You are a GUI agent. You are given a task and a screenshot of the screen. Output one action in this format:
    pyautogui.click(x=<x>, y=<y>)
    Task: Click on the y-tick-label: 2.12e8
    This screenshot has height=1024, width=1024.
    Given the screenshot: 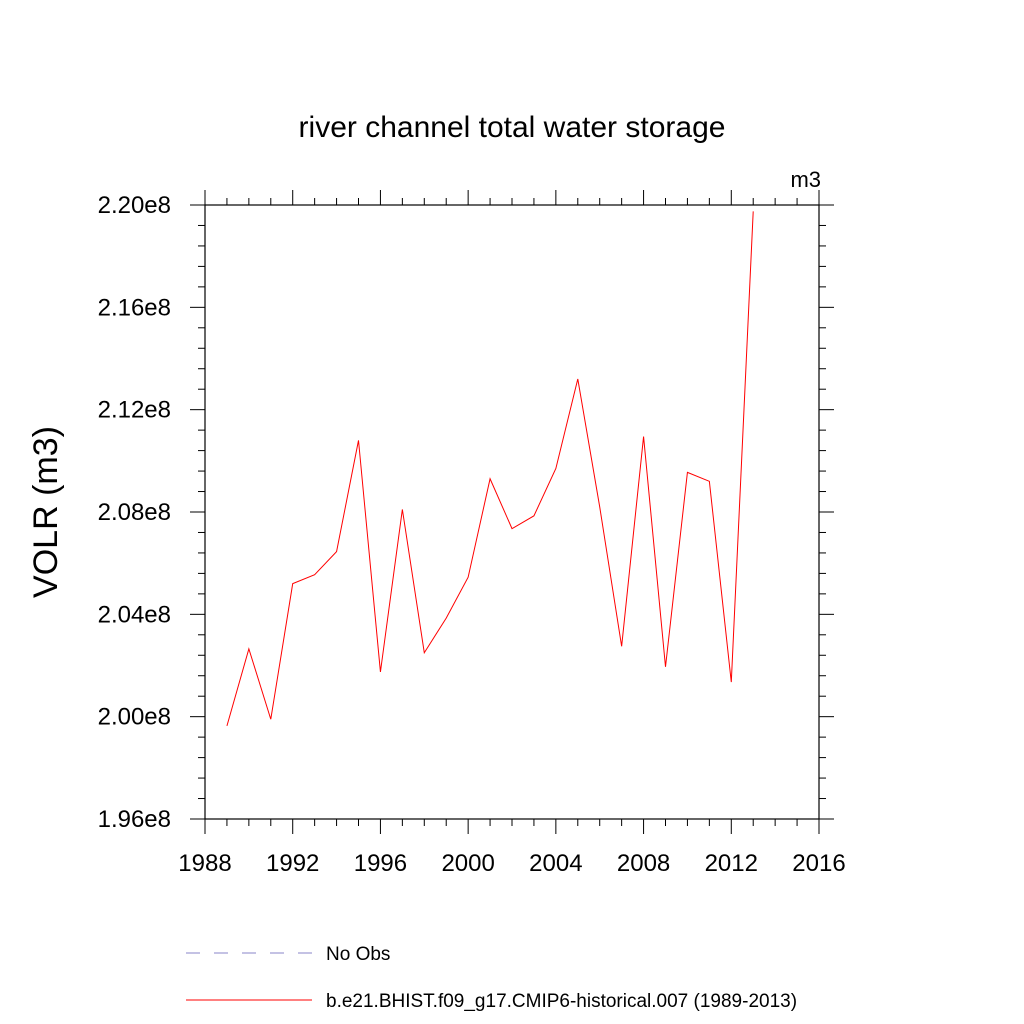 What is the action you would take?
    pyautogui.click(x=134, y=410)
    